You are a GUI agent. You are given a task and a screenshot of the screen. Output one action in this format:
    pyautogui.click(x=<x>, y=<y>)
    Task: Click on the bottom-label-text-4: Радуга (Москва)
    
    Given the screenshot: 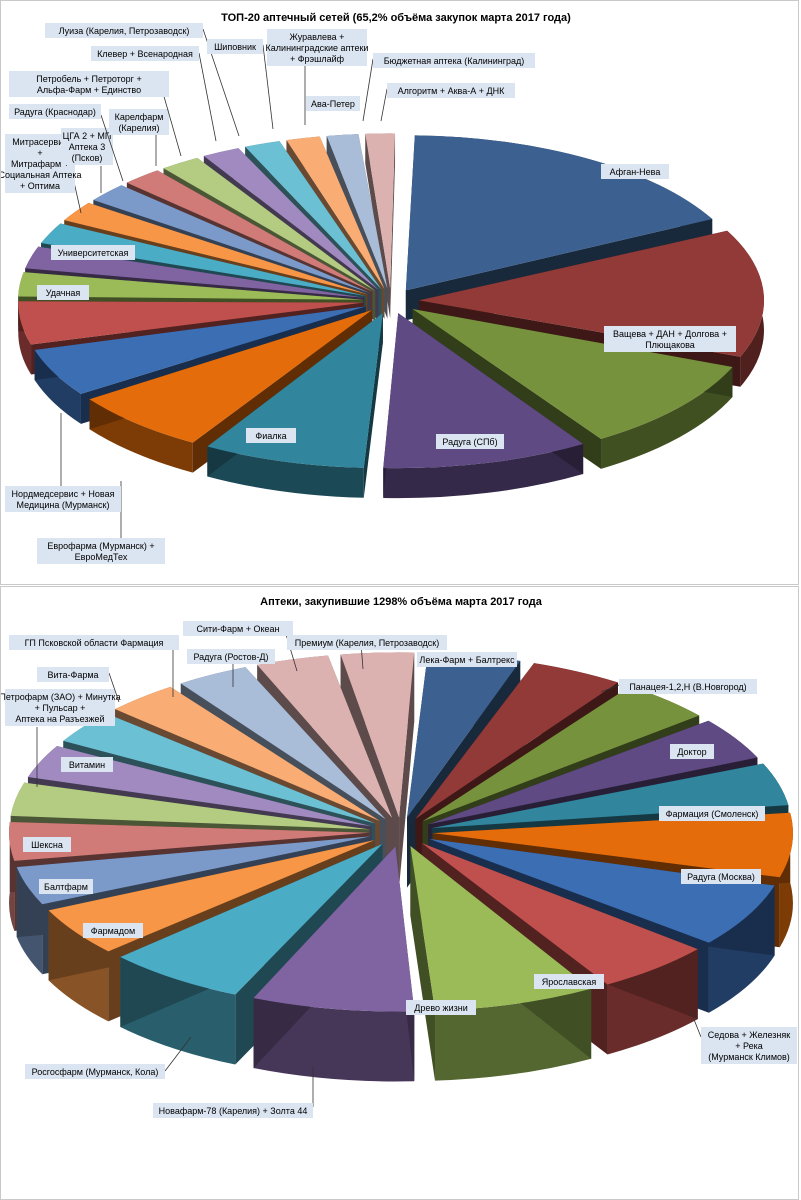 What is the action you would take?
    pyautogui.click(x=721, y=877)
    